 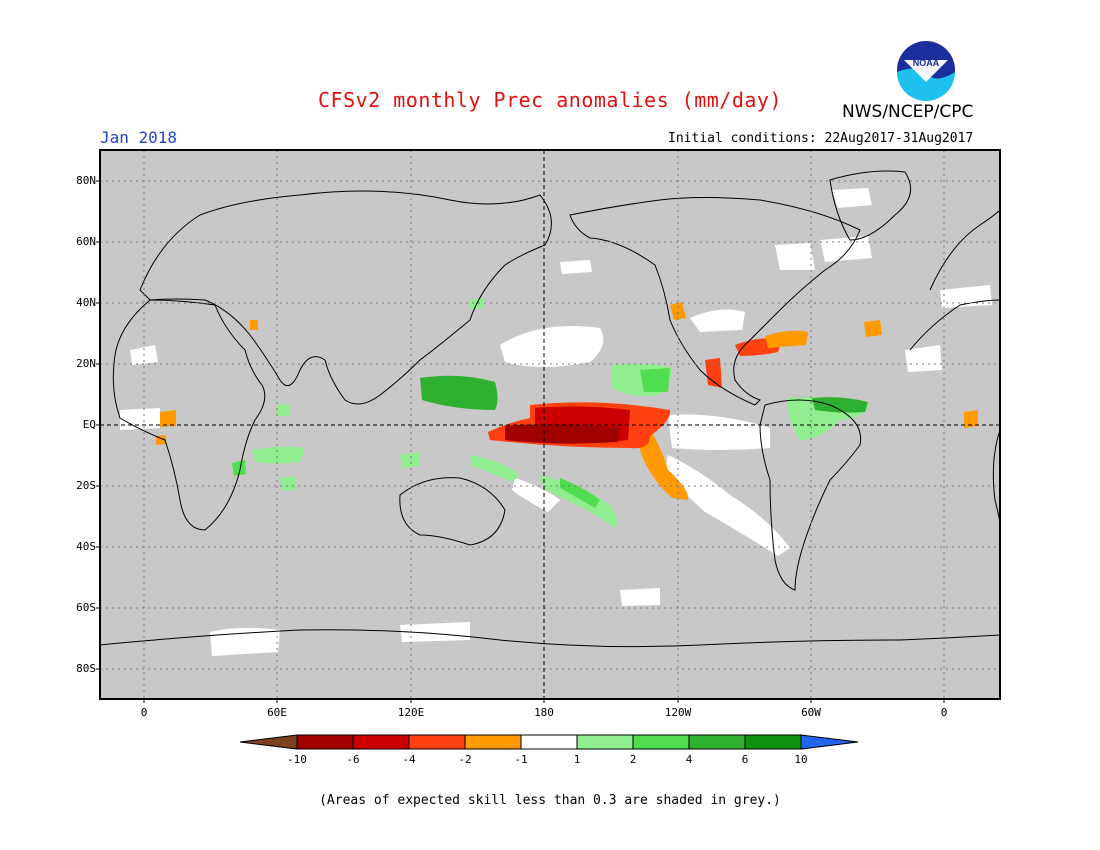 What do you see at coordinates (944, 712) in the screenshot?
I see `lon-label-0-right: 0` at bounding box center [944, 712].